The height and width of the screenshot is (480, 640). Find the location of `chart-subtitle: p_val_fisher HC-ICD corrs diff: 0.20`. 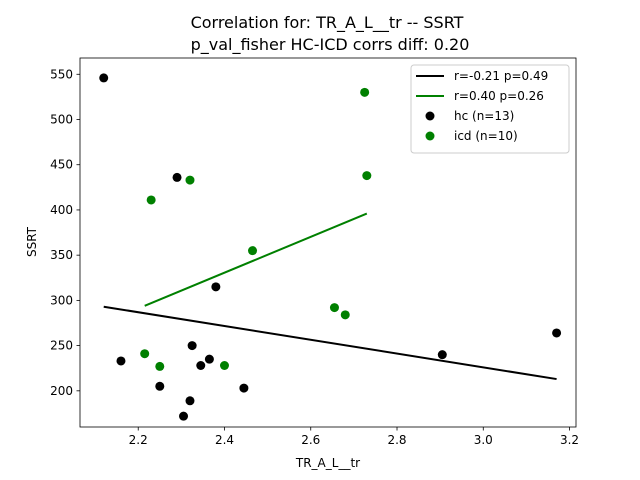

chart-subtitle: p_val_fisher HC-ICD corrs diff: 0.20 is located at coordinates (330, 45).